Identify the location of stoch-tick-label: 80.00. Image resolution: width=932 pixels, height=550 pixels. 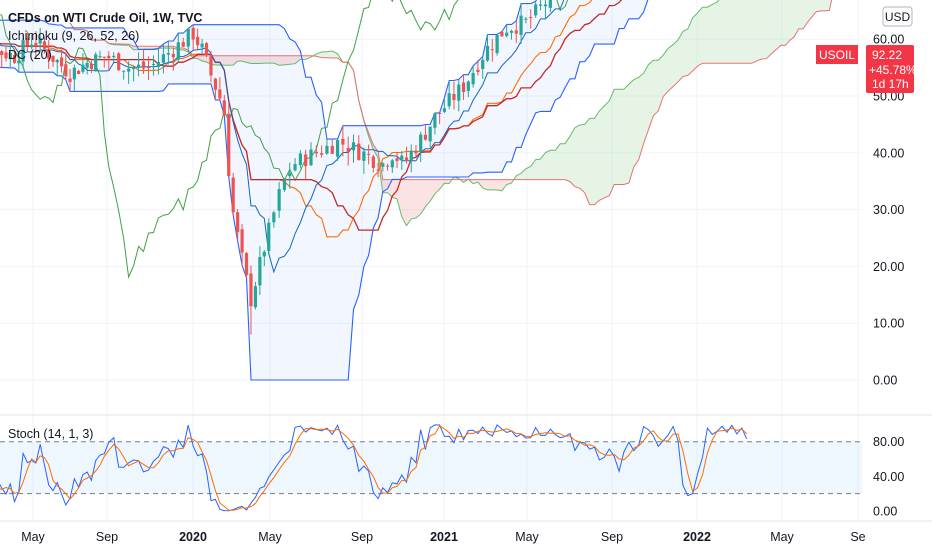
(888, 442).